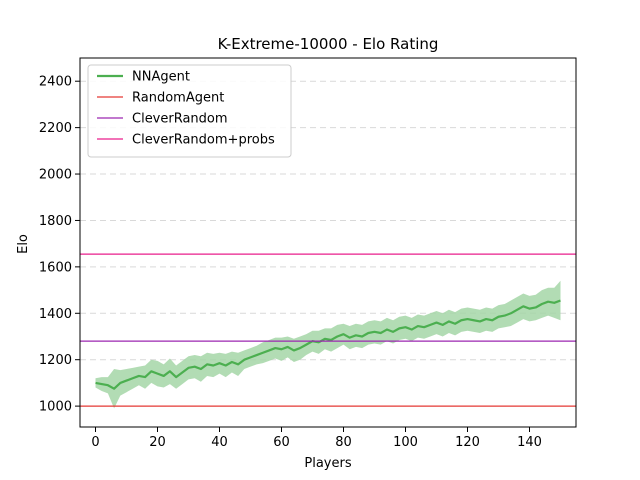 The image size is (640, 480). I want to click on chart-title: K-Extreme-10000 - Elo Rating, so click(328, 44).